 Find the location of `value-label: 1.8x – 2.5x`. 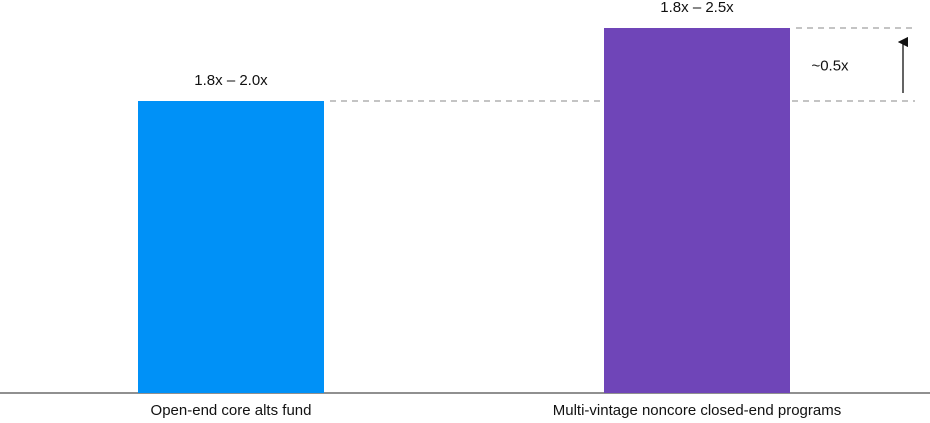

value-label: 1.8x – 2.5x is located at coordinates (697, 8).